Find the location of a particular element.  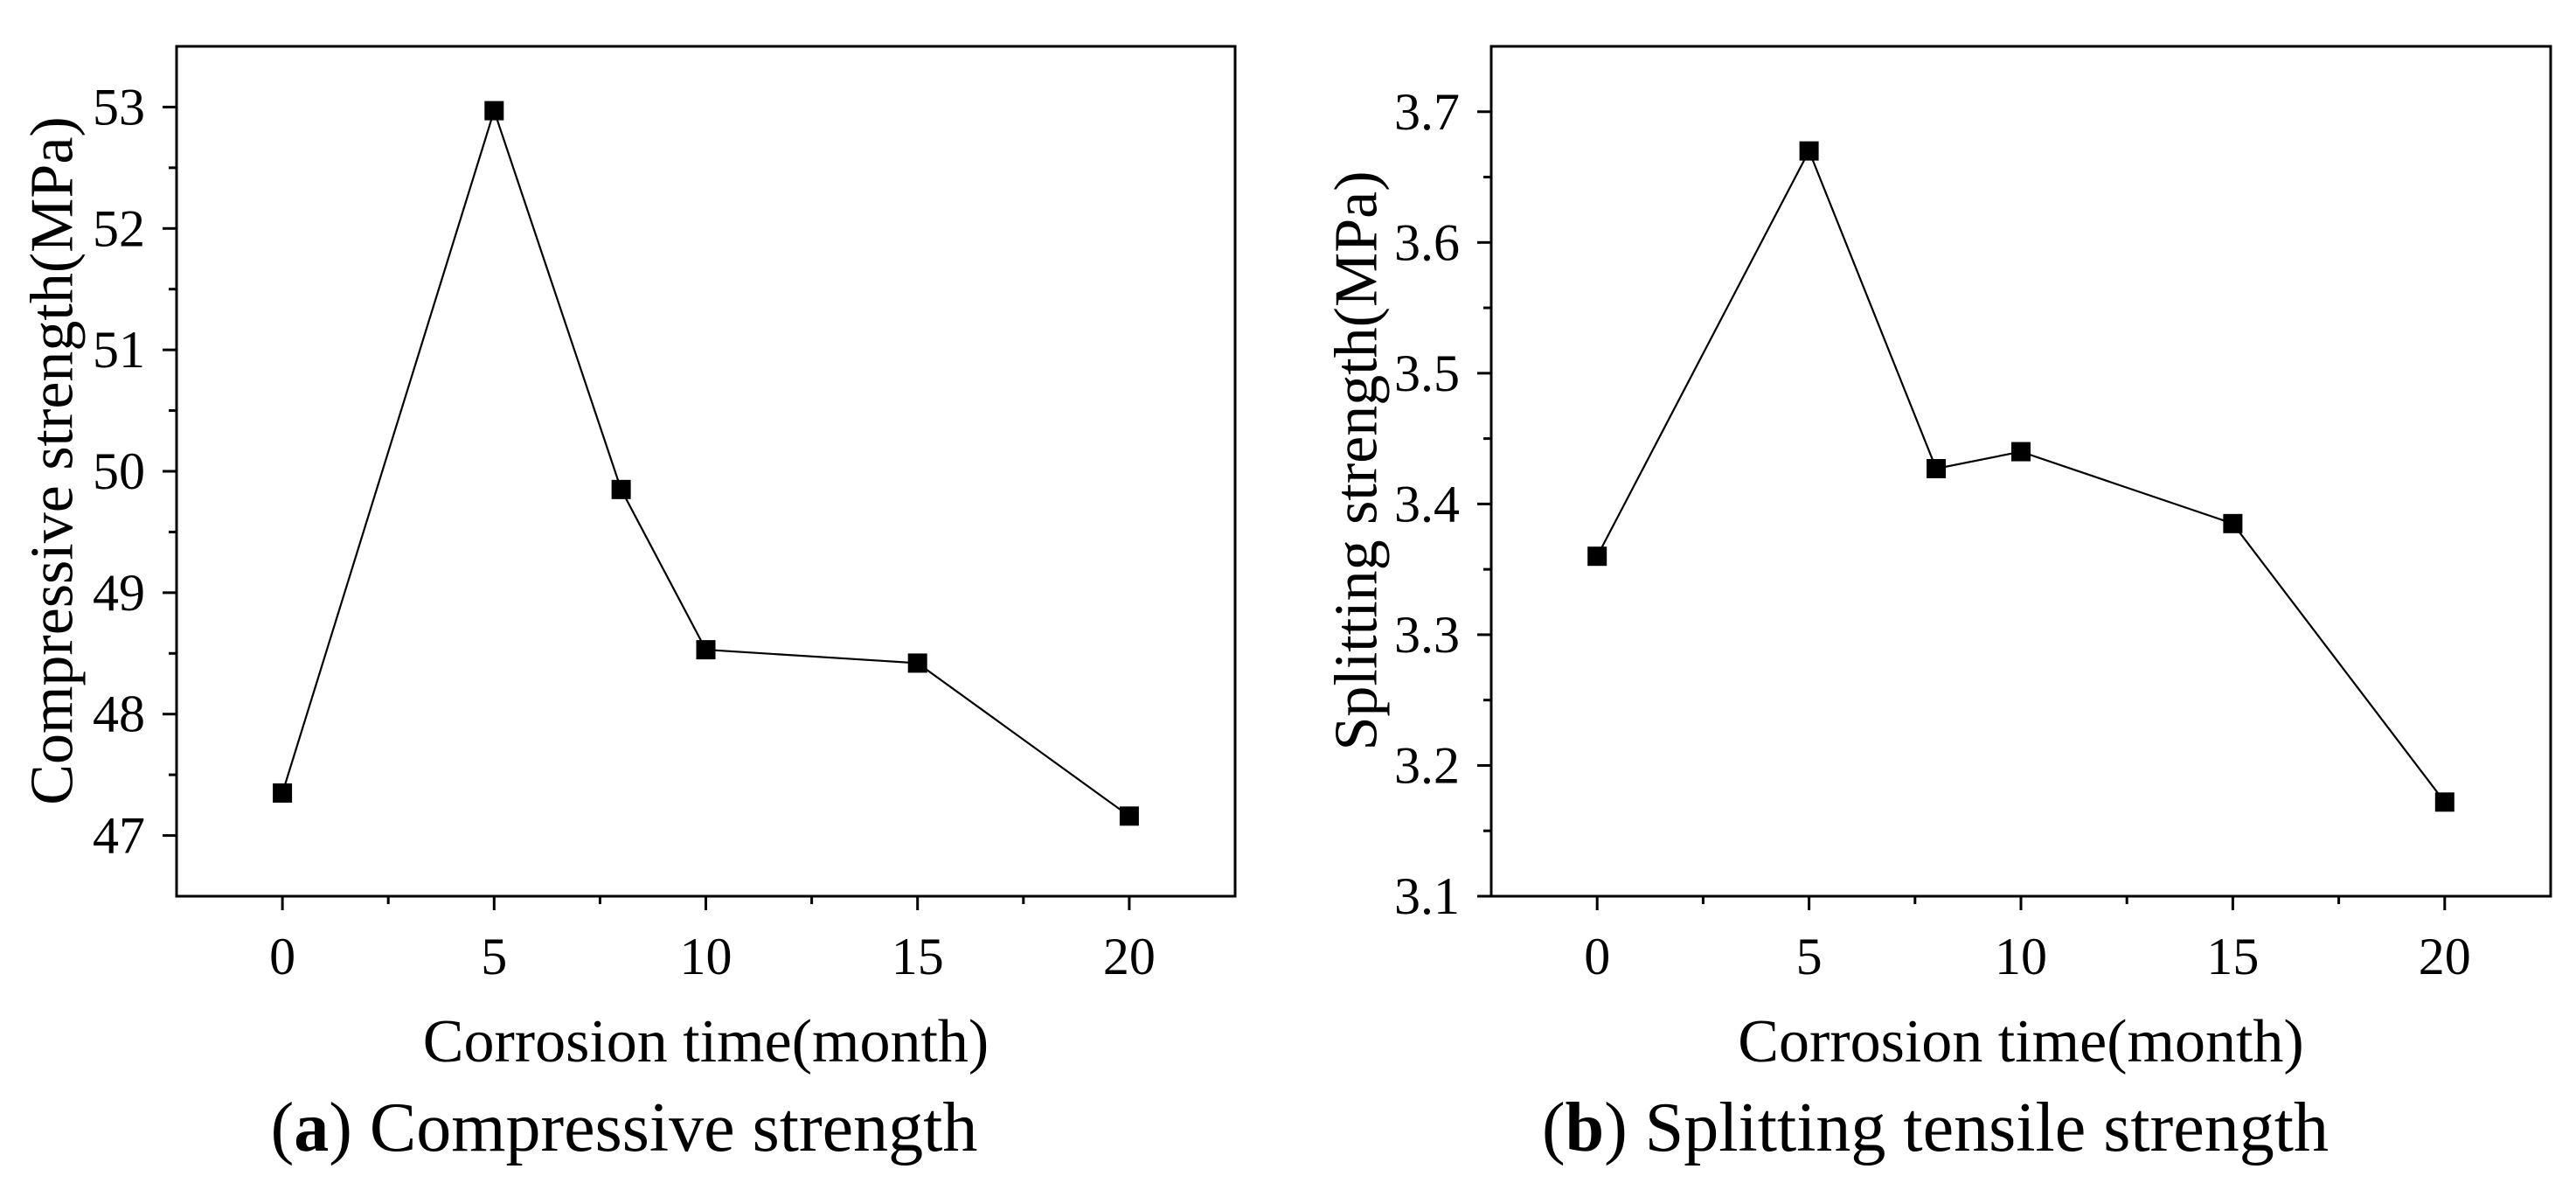

caption-panel-letter: b is located at coordinates (1586, 1128).